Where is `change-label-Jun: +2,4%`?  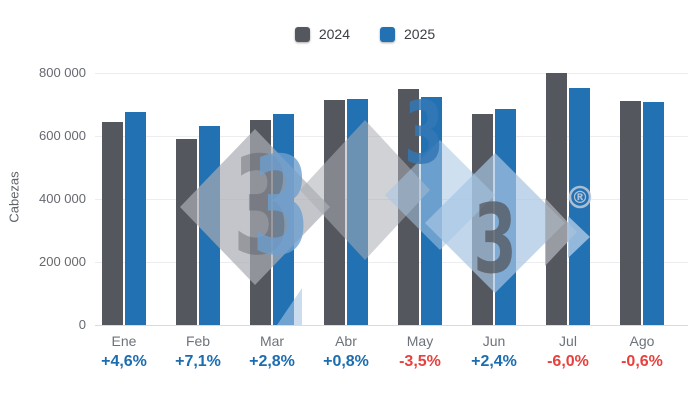
change-label-Jun: +2,4% is located at coordinates (494, 361).